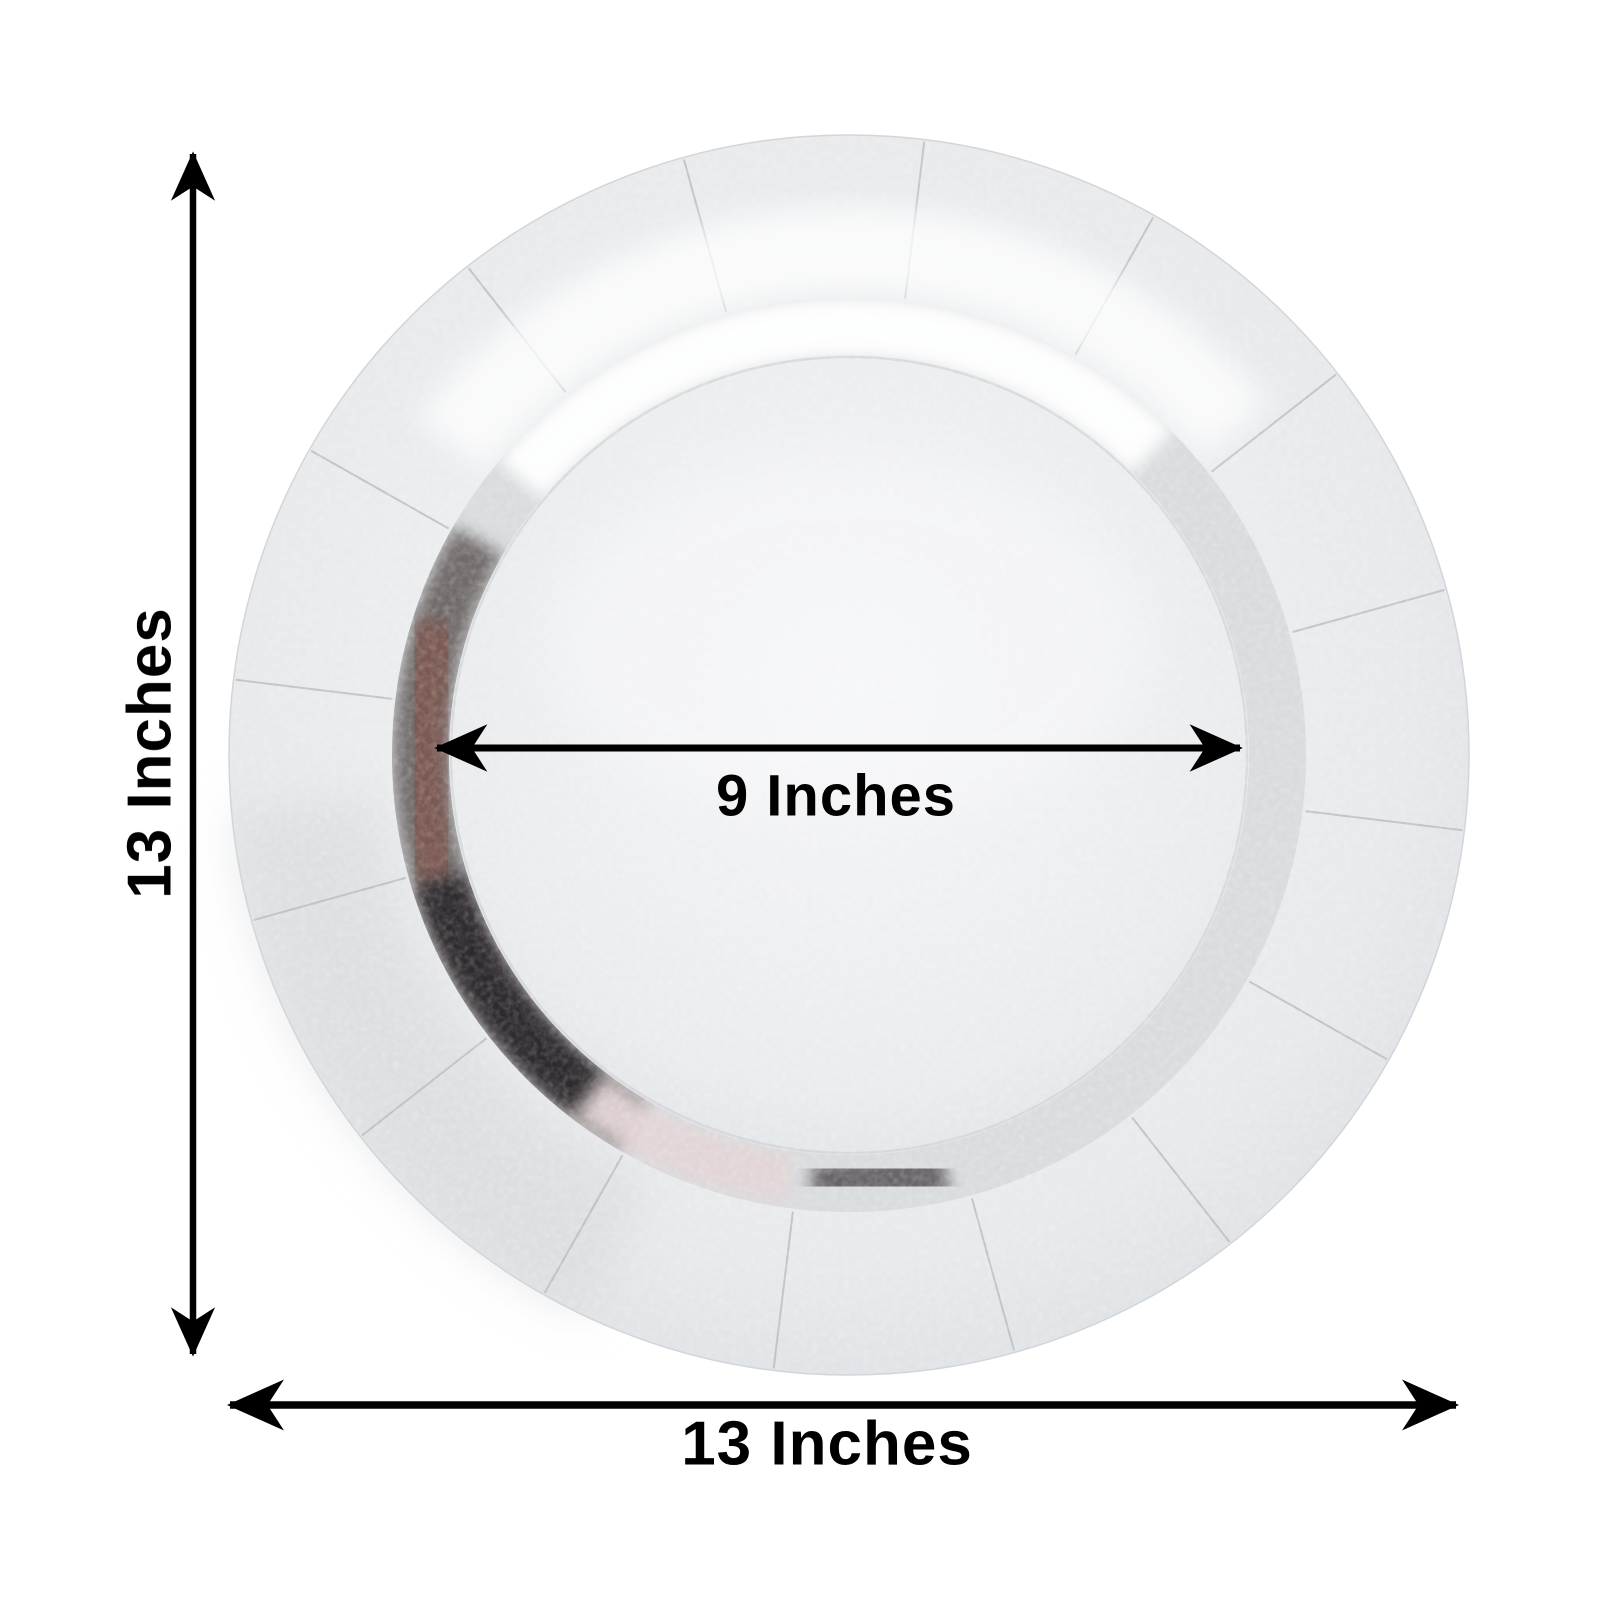 This screenshot has width=1600, height=1600. What do you see at coordinates (836, 796) in the screenshot?
I see `inner-diameter-label: 9 Inches` at bounding box center [836, 796].